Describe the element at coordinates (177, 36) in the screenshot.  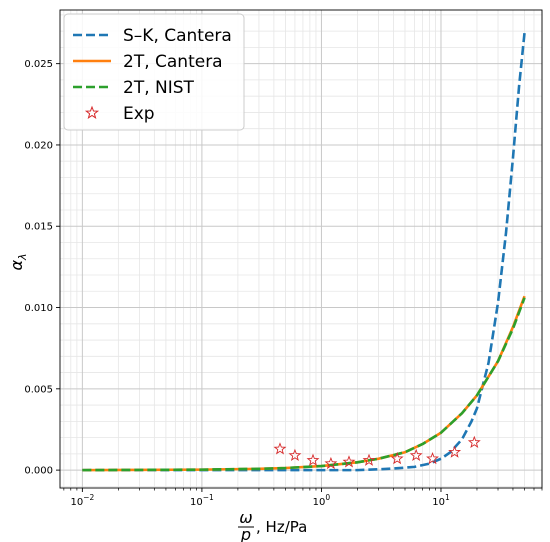
I see `legend-label: S–K, Cantera` at that location.